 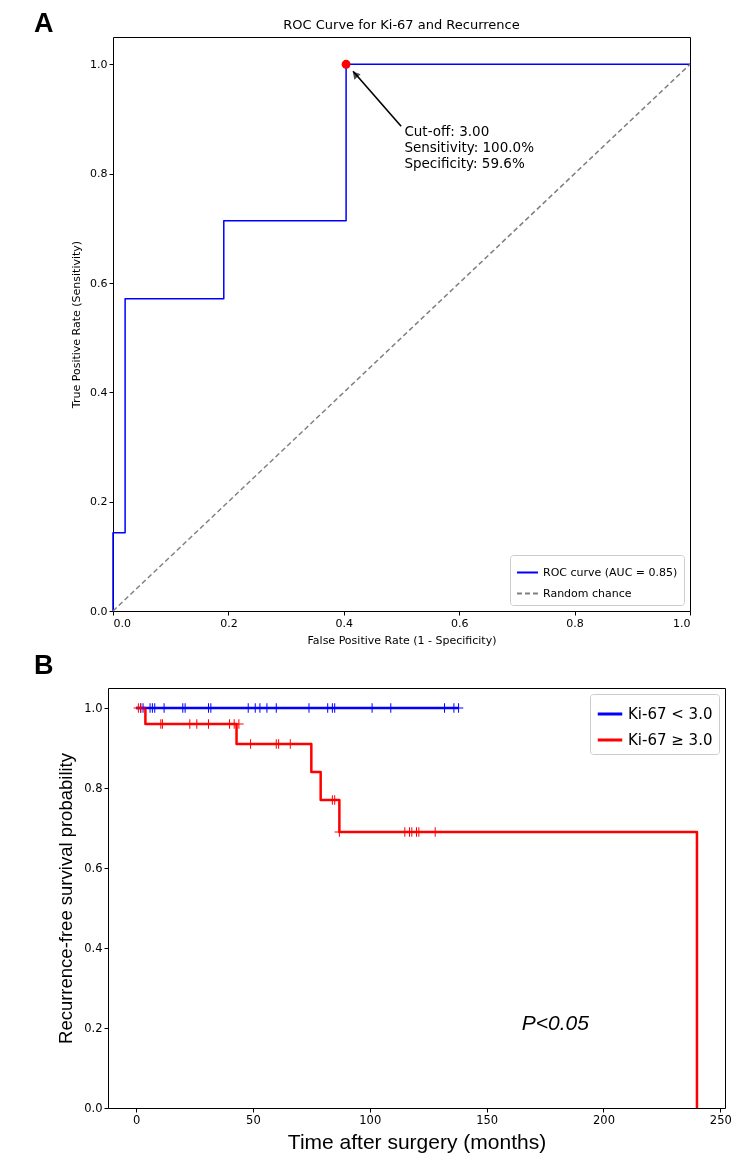 What do you see at coordinates (610, 572) in the screenshot?
I see `legend-label: ROC curve (AUC = 0.85)` at bounding box center [610, 572].